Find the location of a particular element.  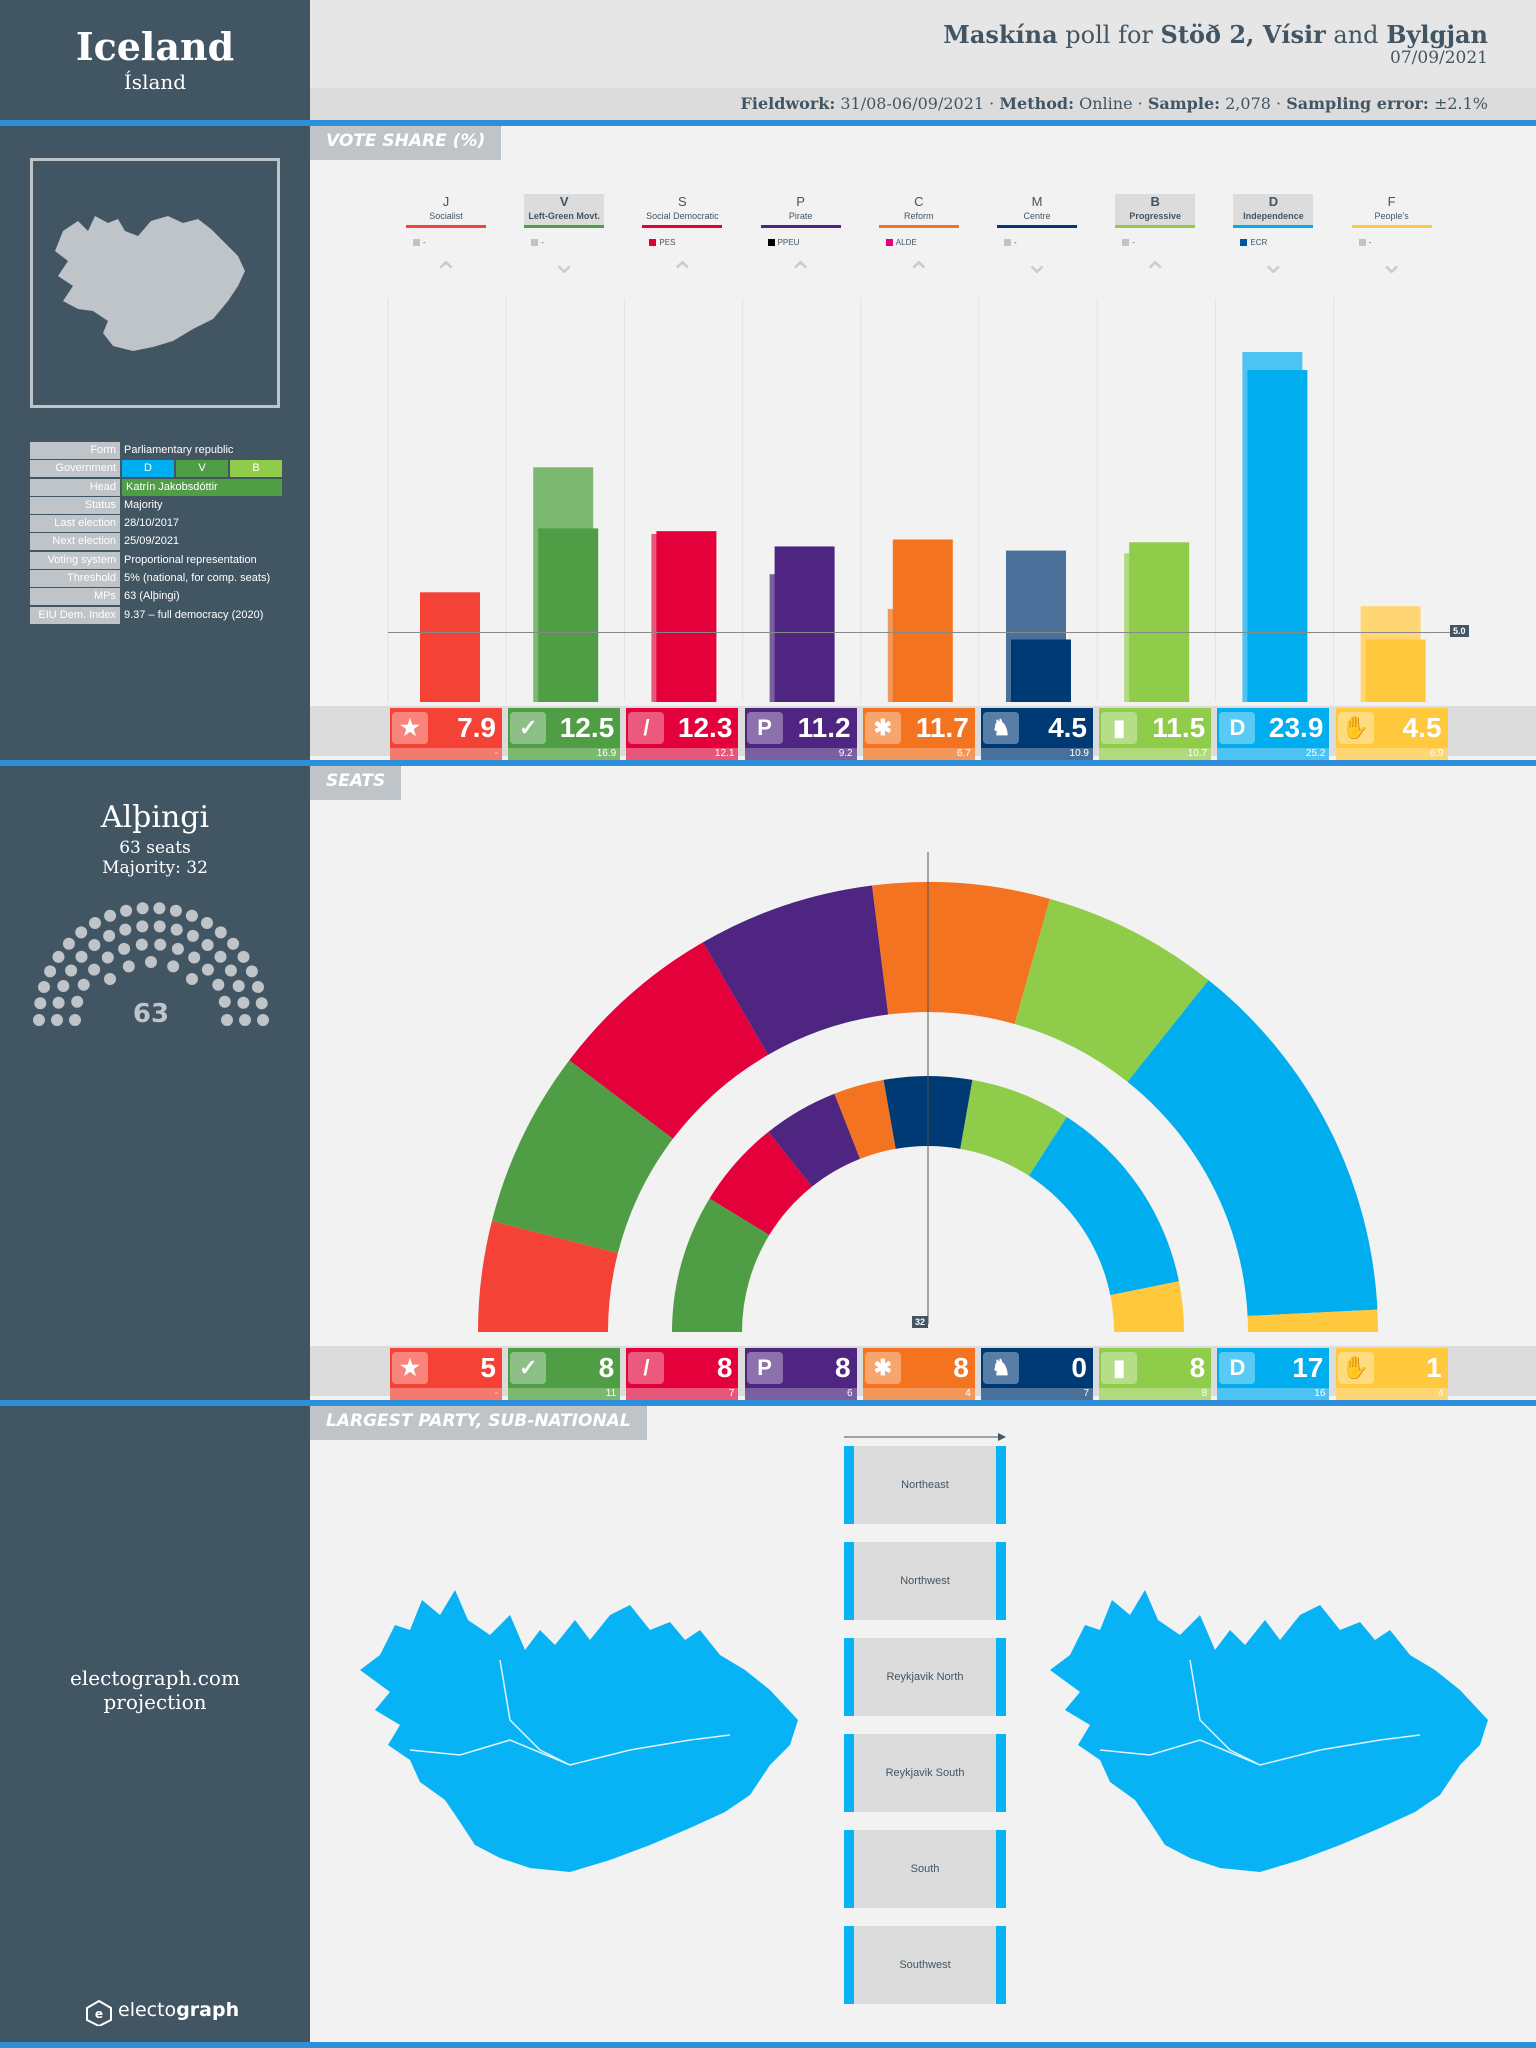

vote-result-box-bottom: 10.7 is located at coordinates (1155, 754).